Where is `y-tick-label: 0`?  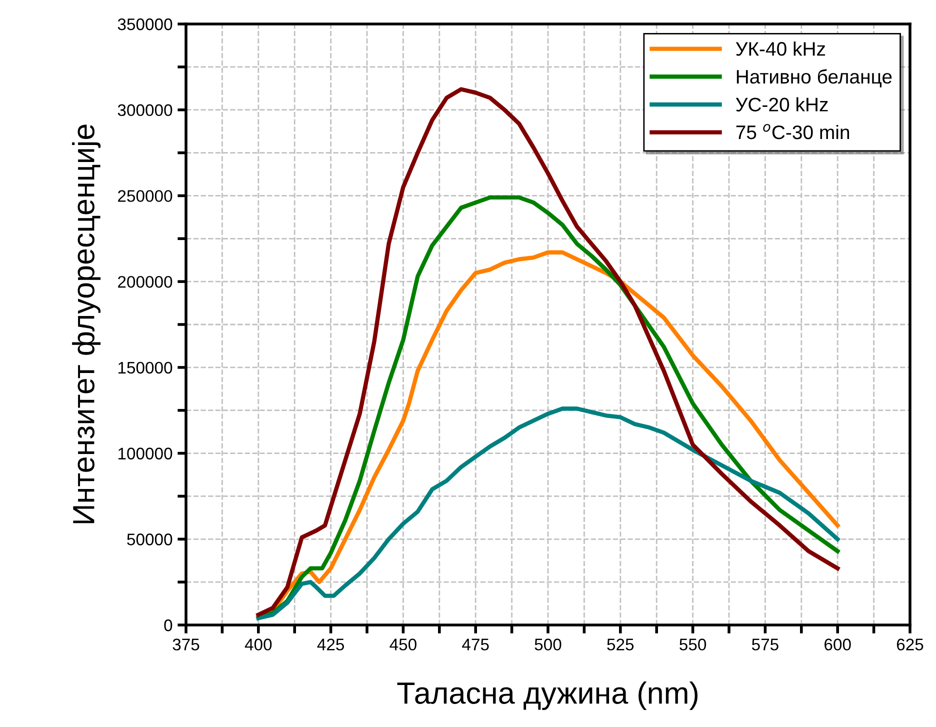 y-tick-label: 0 is located at coordinates (168, 625).